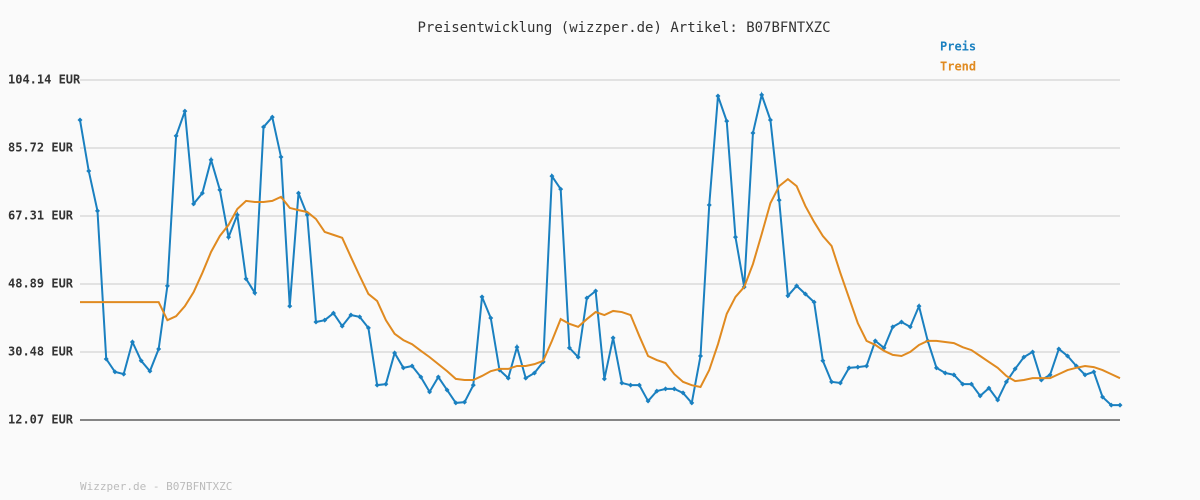 This screenshot has width=1200, height=500. Describe the element at coordinates (41, 420) in the screenshot. I see `y-tick-label: 12.07 EUR` at that location.